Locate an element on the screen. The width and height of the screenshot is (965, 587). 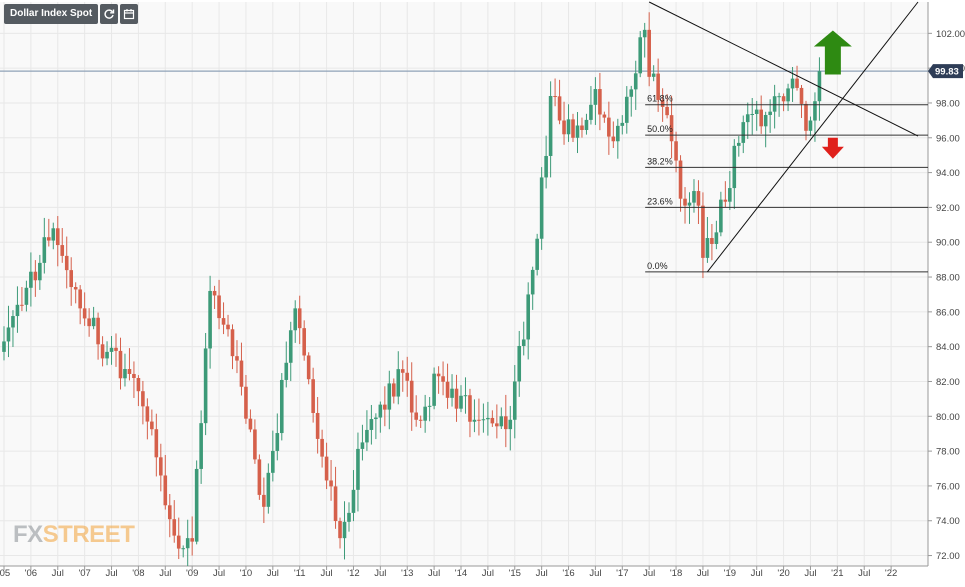
x-tick-label: '08 is located at coordinates (138, 573).